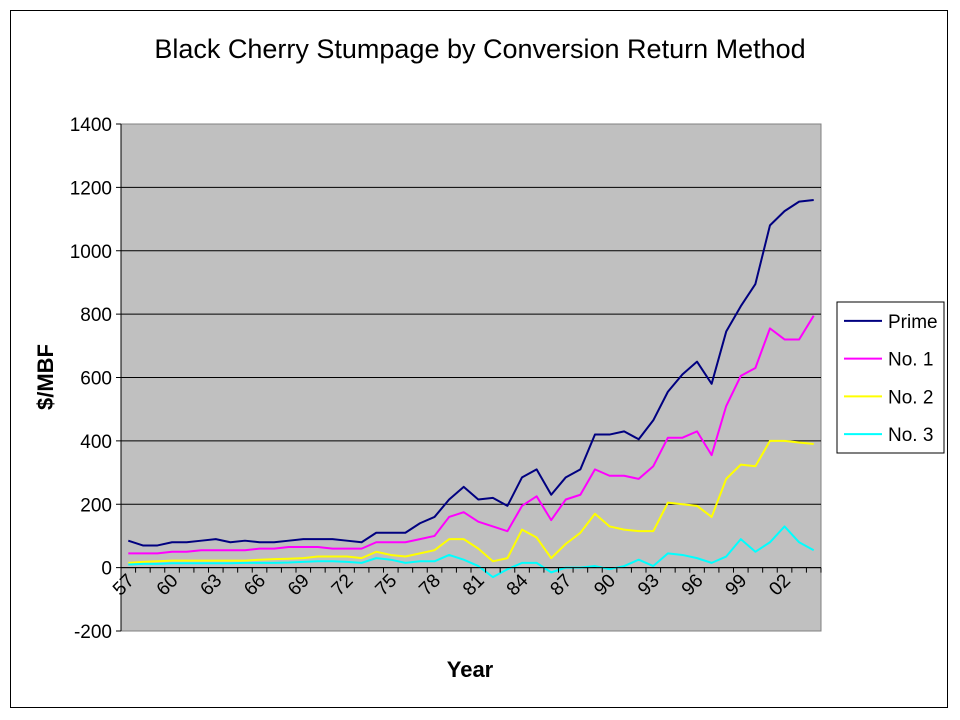 This screenshot has height=720, width=960. What do you see at coordinates (910, 435) in the screenshot?
I see `legend-label: No. 3` at bounding box center [910, 435].